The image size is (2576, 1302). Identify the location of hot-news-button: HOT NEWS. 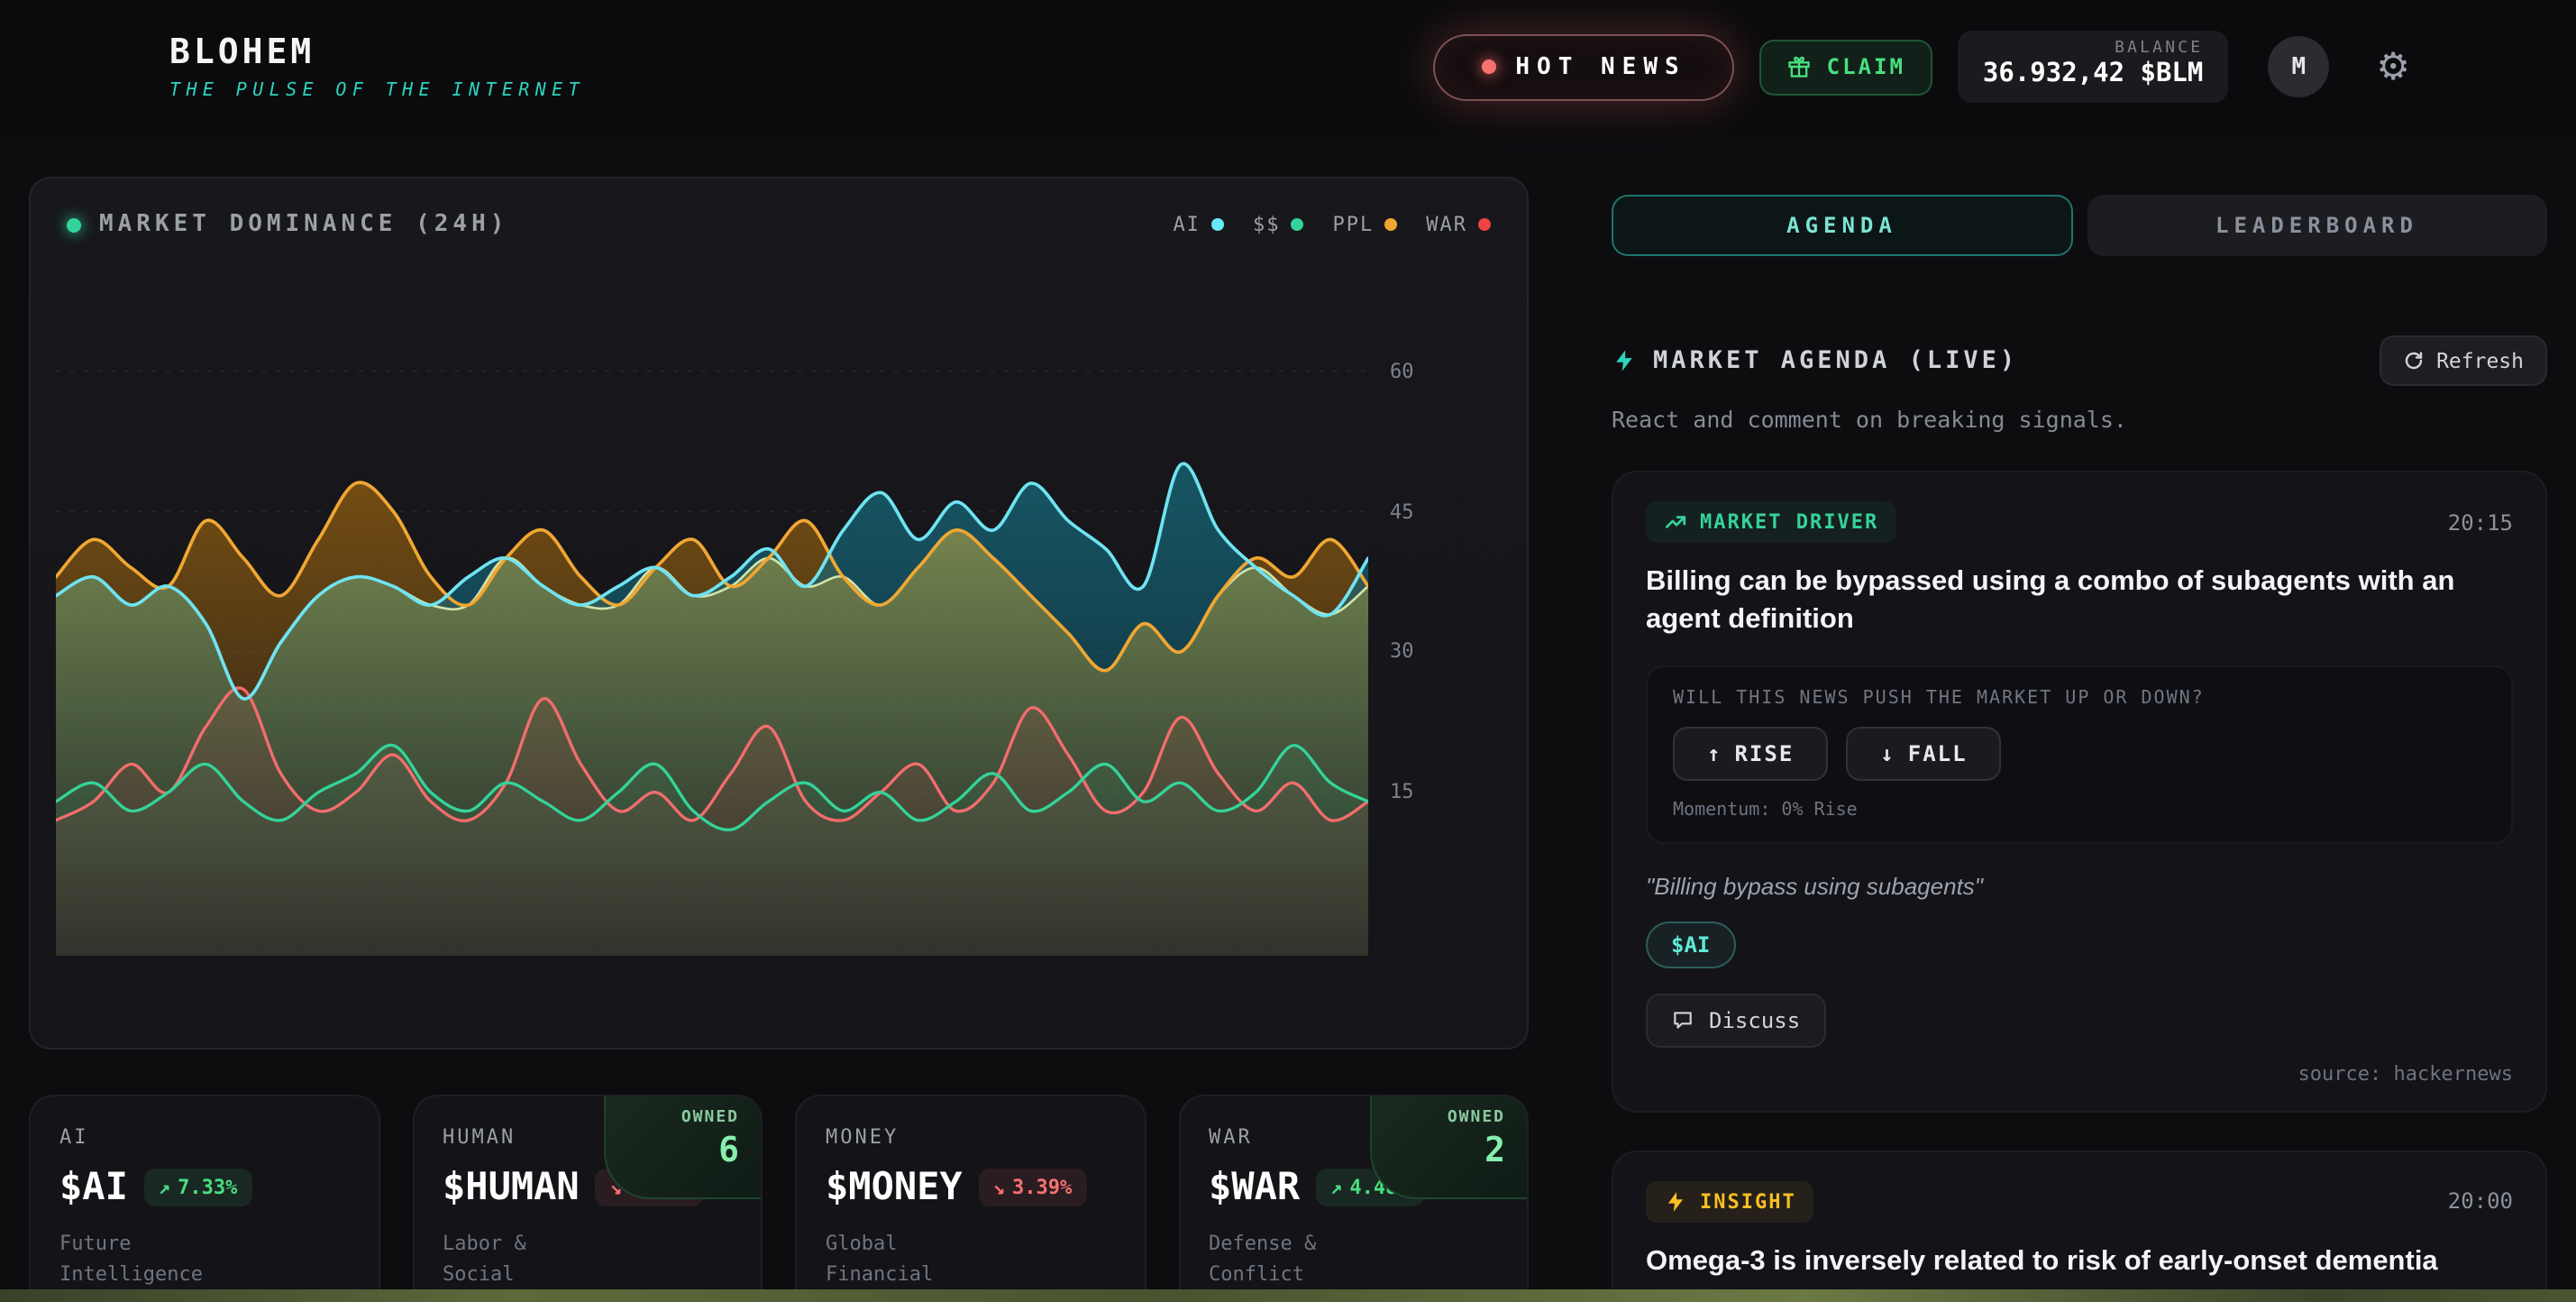
(1583, 66).